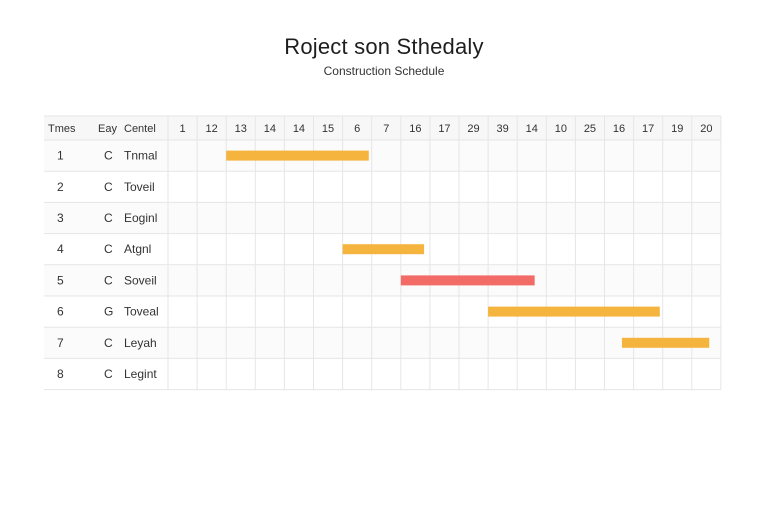 The image size is (768, 512). What do you see at coordinates (590, 129) in the screenshot?
I see `timeline-tick-label: 25` at bounding box center [590, 129].